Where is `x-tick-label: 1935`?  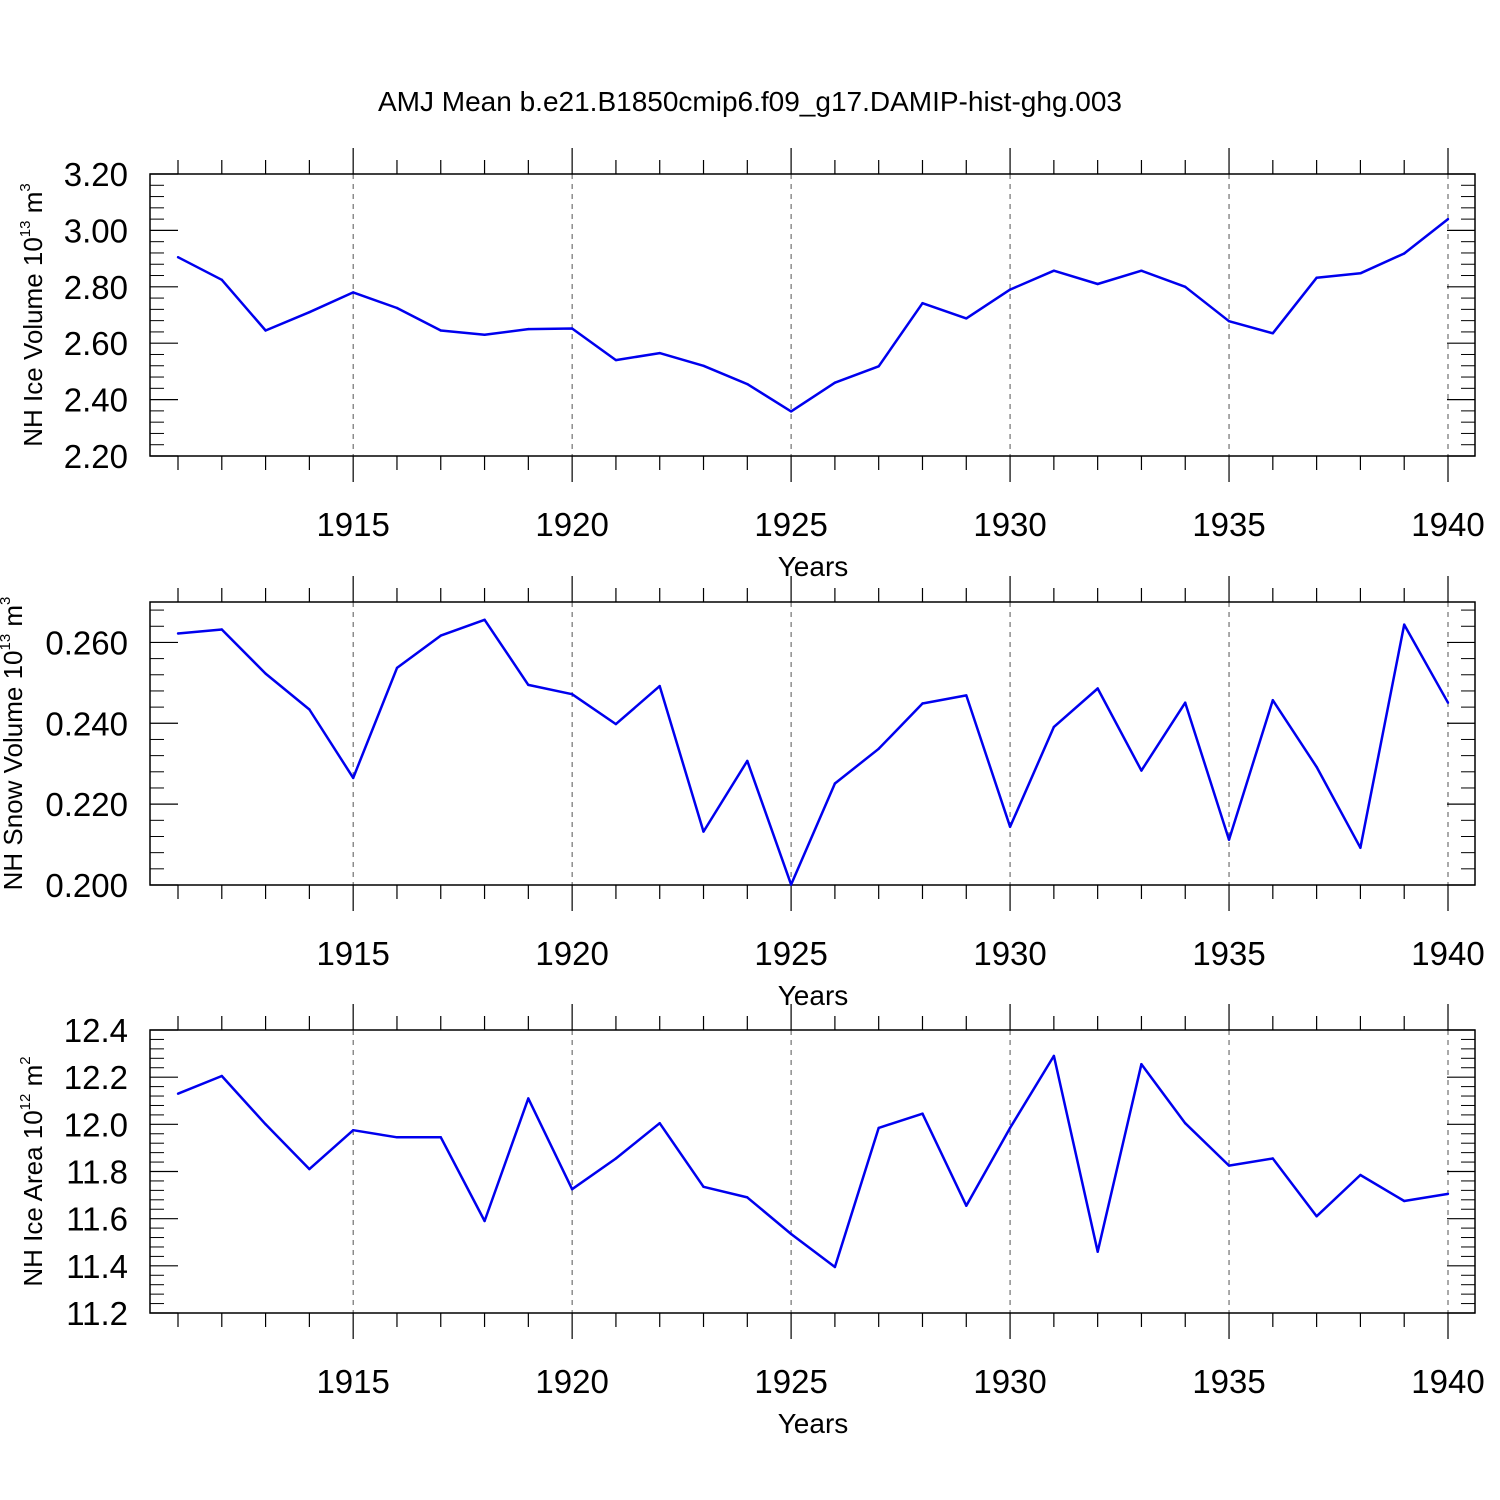
x-tick-label: 1935 is located at coordinates (1228, 1381).